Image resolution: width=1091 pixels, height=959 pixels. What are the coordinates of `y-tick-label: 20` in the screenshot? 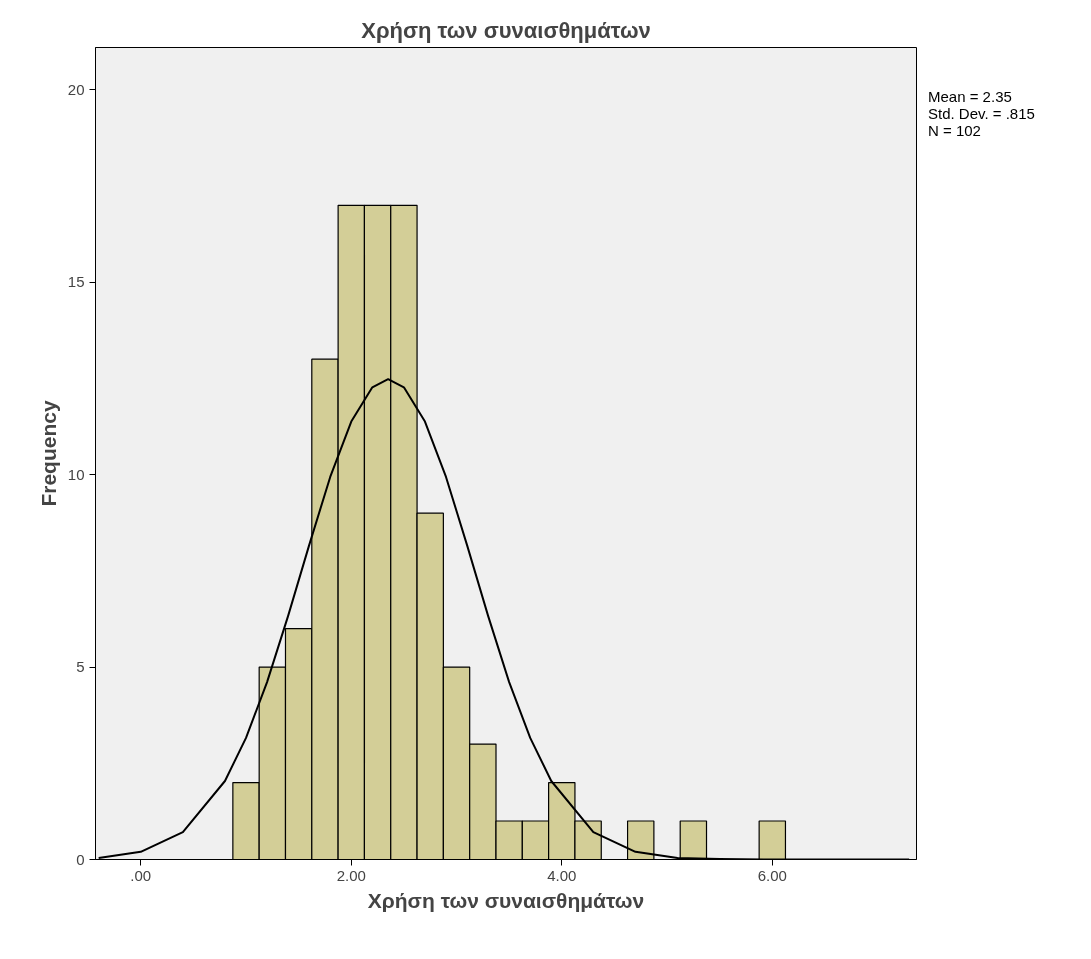 It's located at (76, 89).